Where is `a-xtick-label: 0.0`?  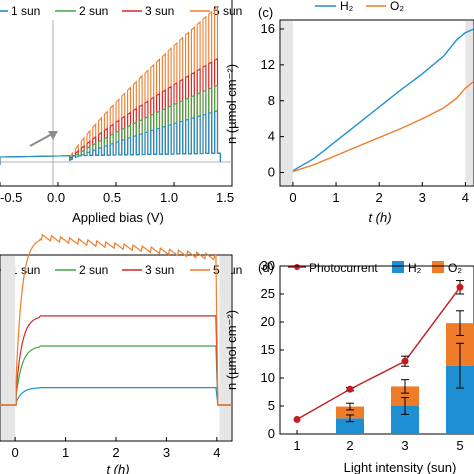 a-xtick-label: 0.0 is located at coordinates (56, 197).